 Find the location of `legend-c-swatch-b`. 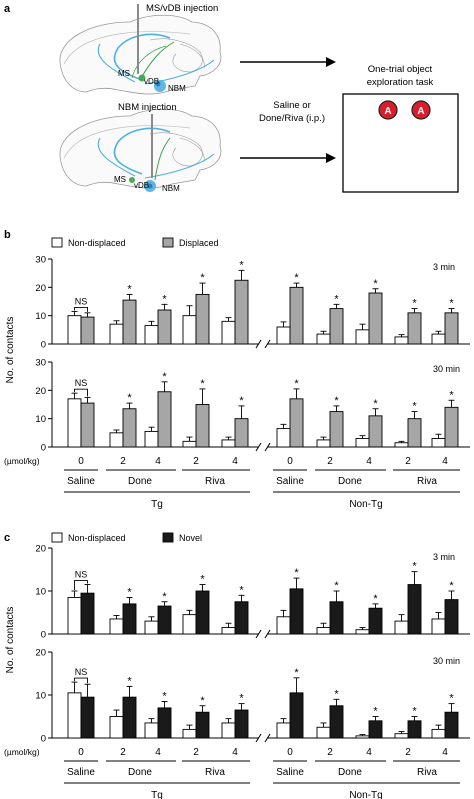

legend-c-swatch-b is located at coordinates (168, 537).